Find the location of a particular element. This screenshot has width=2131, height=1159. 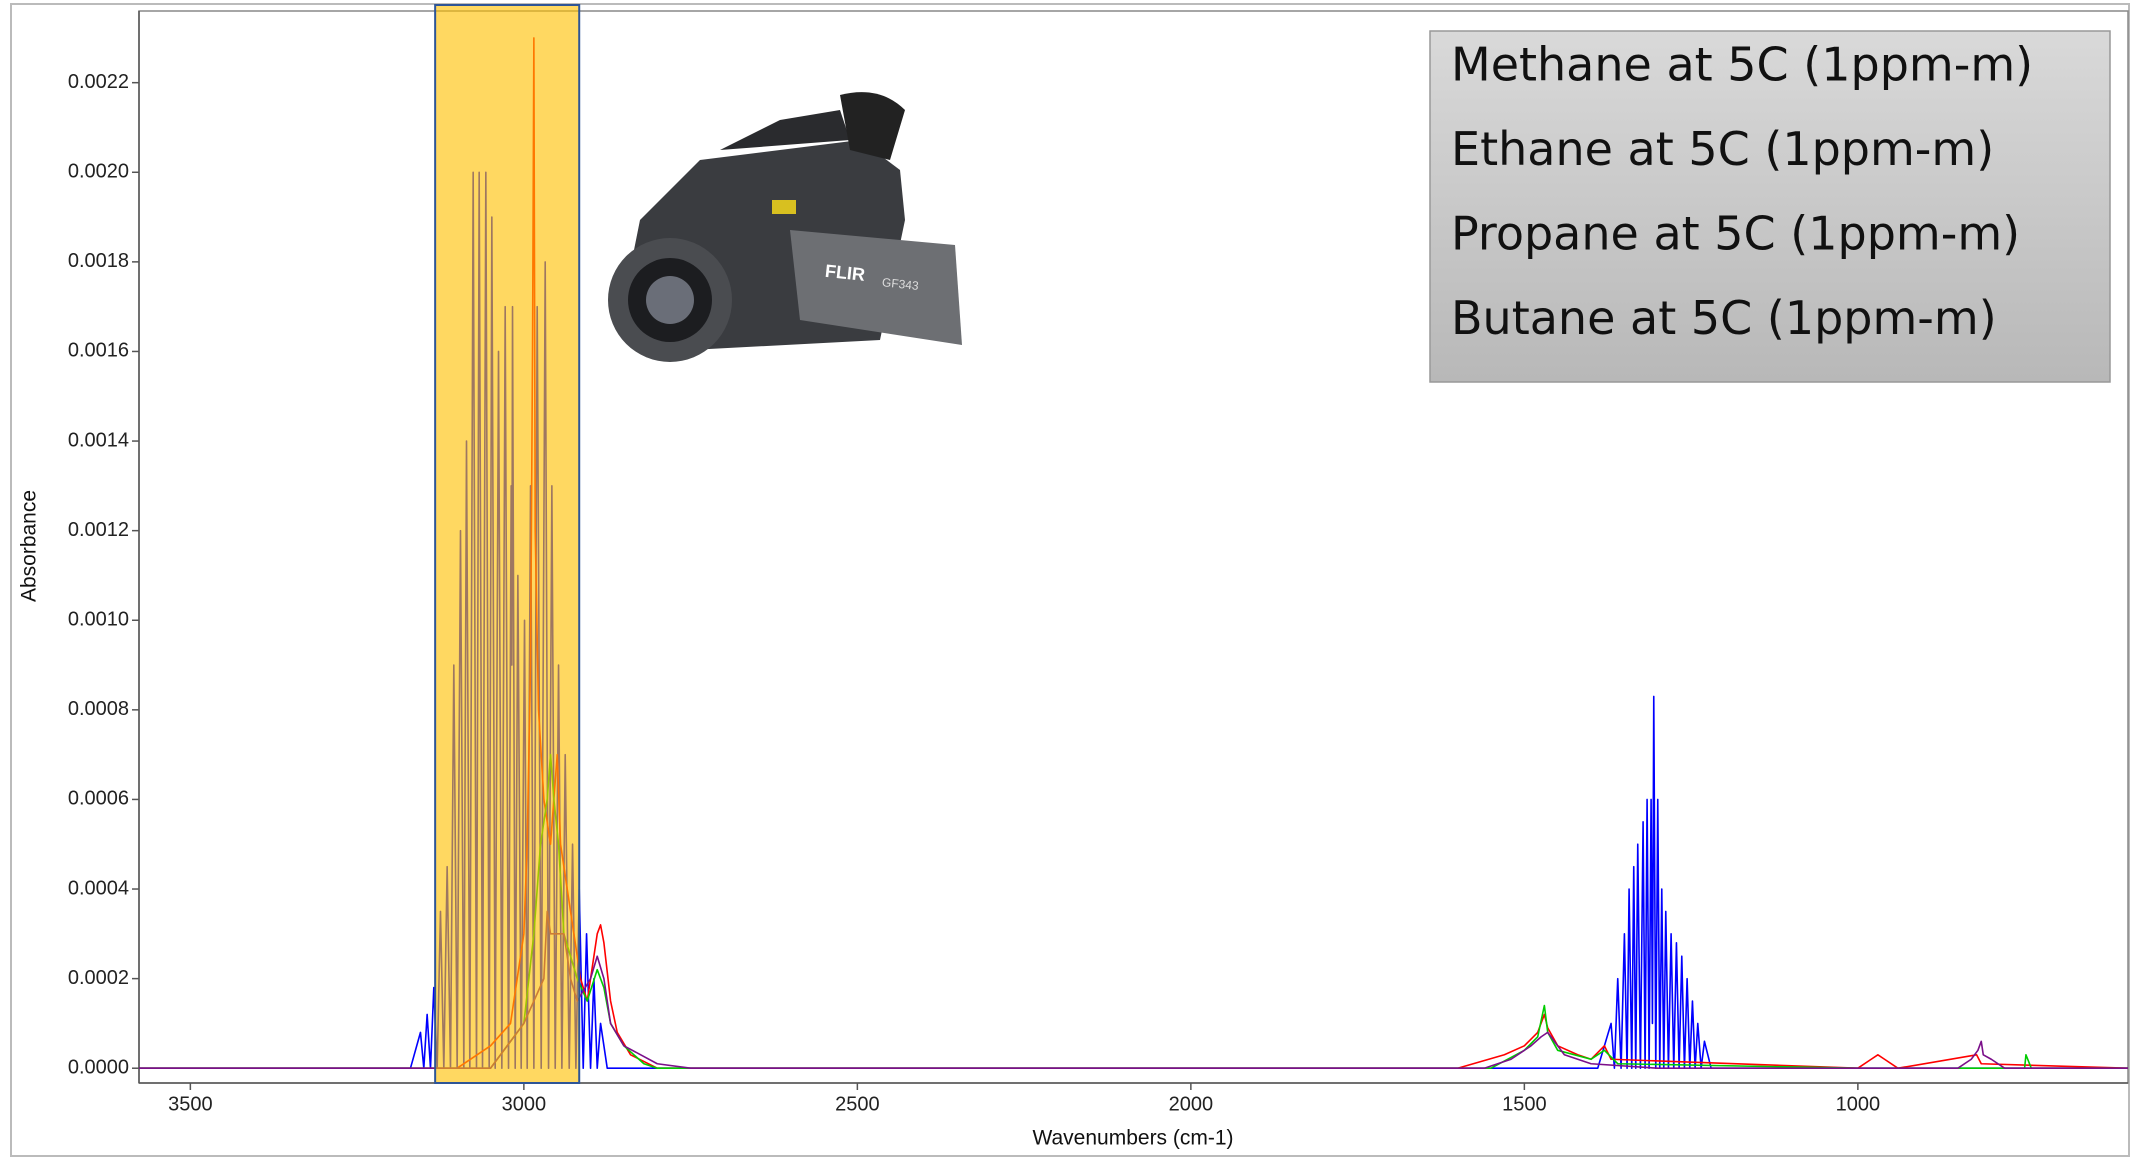

legend-text: Butane at 5C (1ppm-m) is located at coordinates (1724, 318).